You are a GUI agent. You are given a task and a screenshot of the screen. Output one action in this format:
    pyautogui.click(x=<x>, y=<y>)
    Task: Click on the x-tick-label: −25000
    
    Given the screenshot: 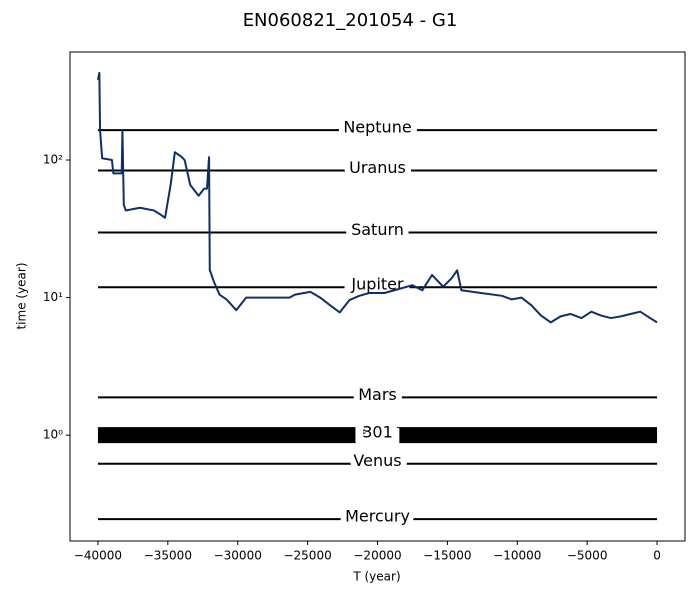 What is the action you would take?
    pyautogui.click(x=307, y=556)
    